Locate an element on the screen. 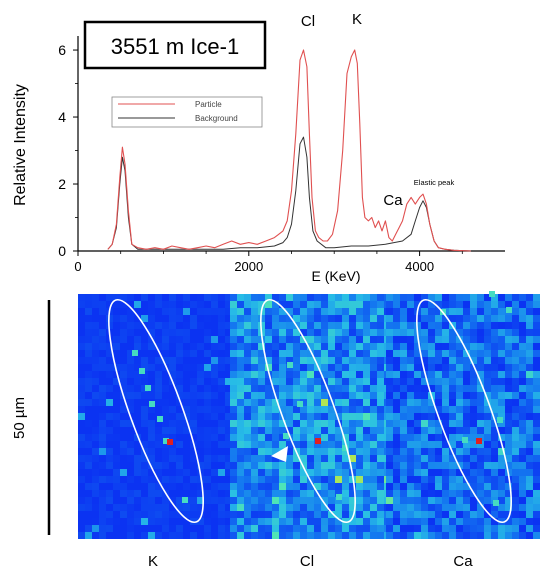  arrow-marker is located at coordinates (279, 454).